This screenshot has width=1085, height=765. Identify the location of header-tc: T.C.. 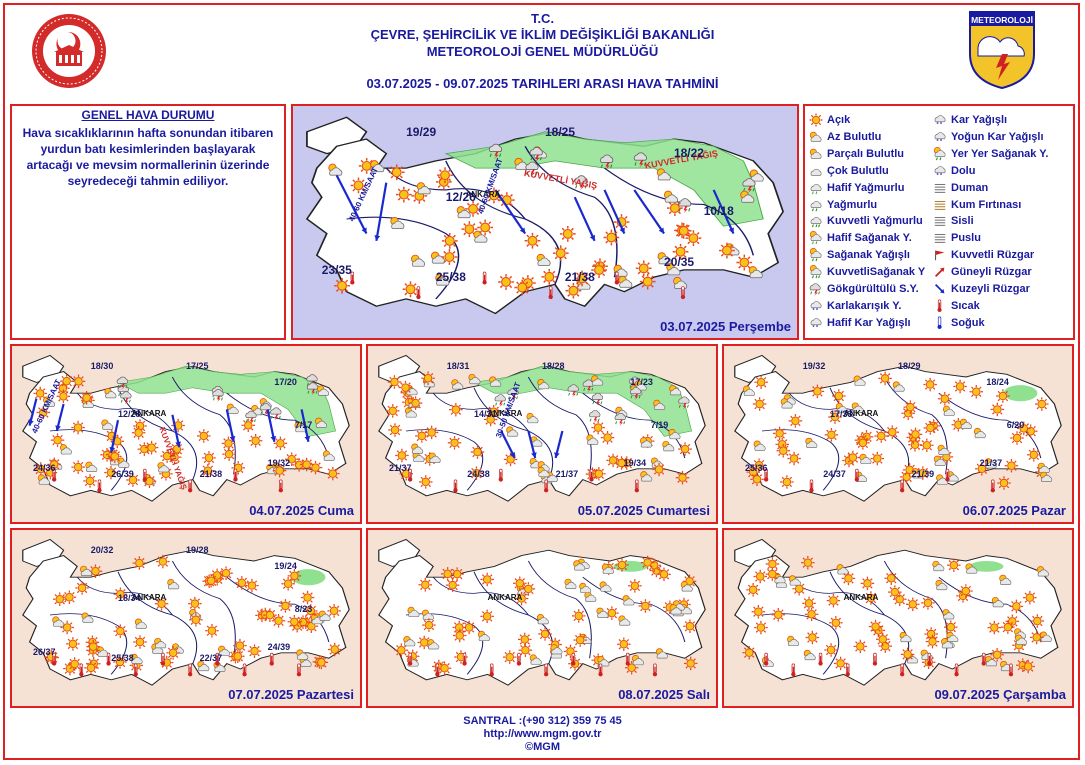
(542, 18).